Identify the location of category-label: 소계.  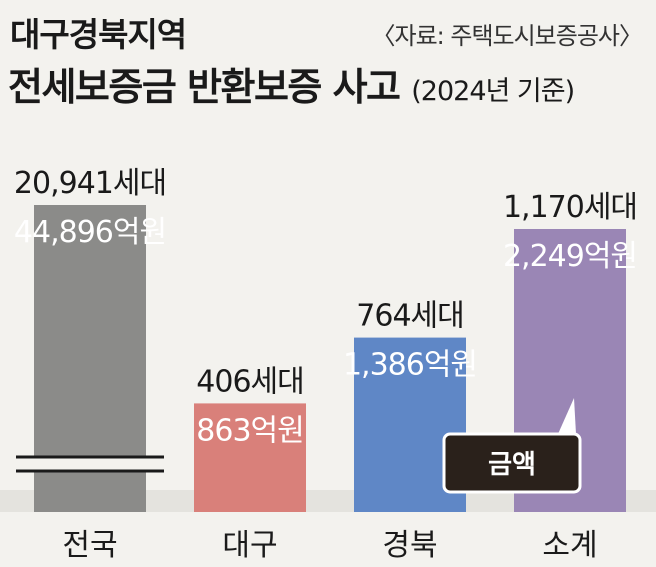
(569, 545).